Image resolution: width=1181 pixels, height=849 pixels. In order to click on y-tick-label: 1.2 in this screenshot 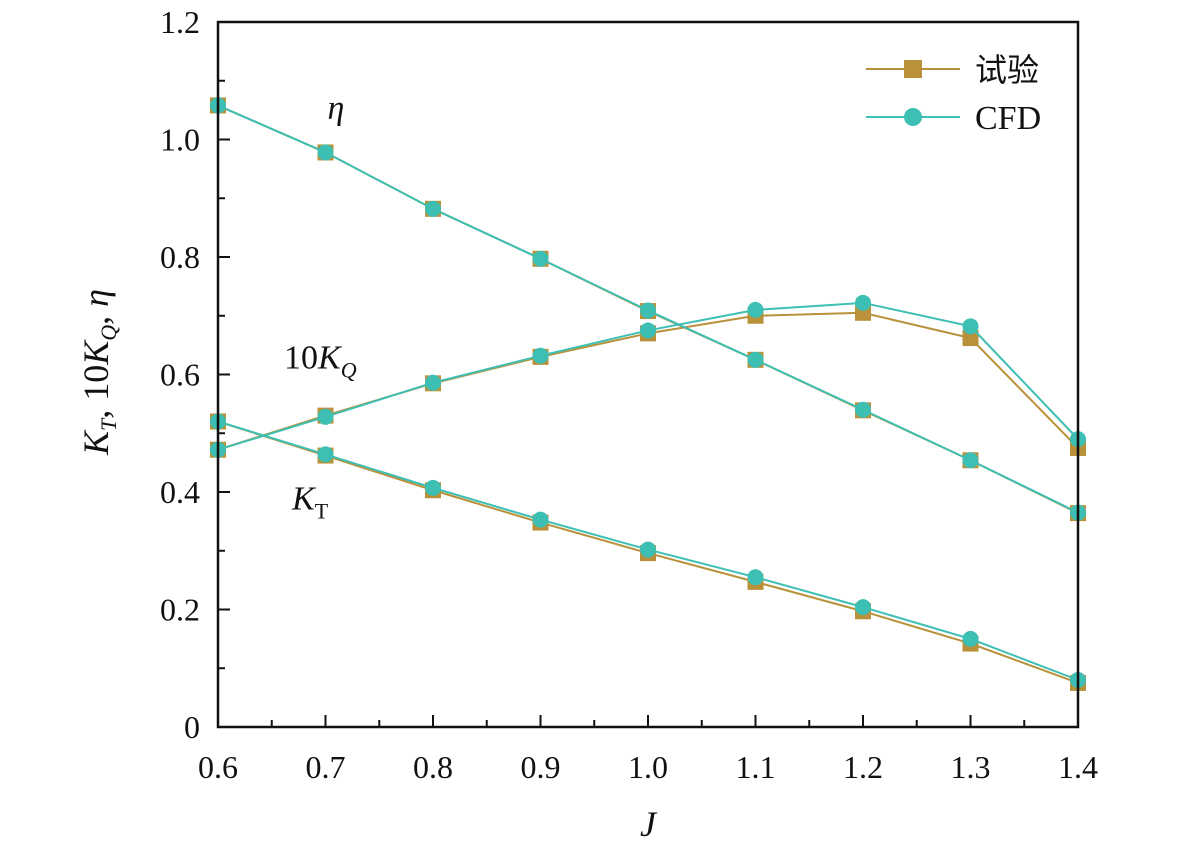, I will do `click(180, 22)`.